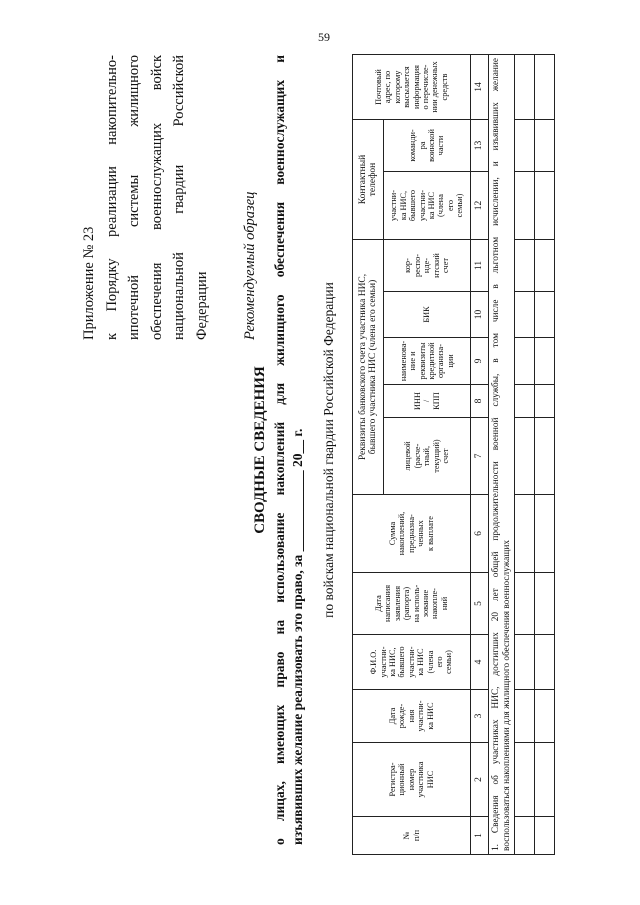  I want to click on column-header: команди- ра воинской части, so click(427, 145).